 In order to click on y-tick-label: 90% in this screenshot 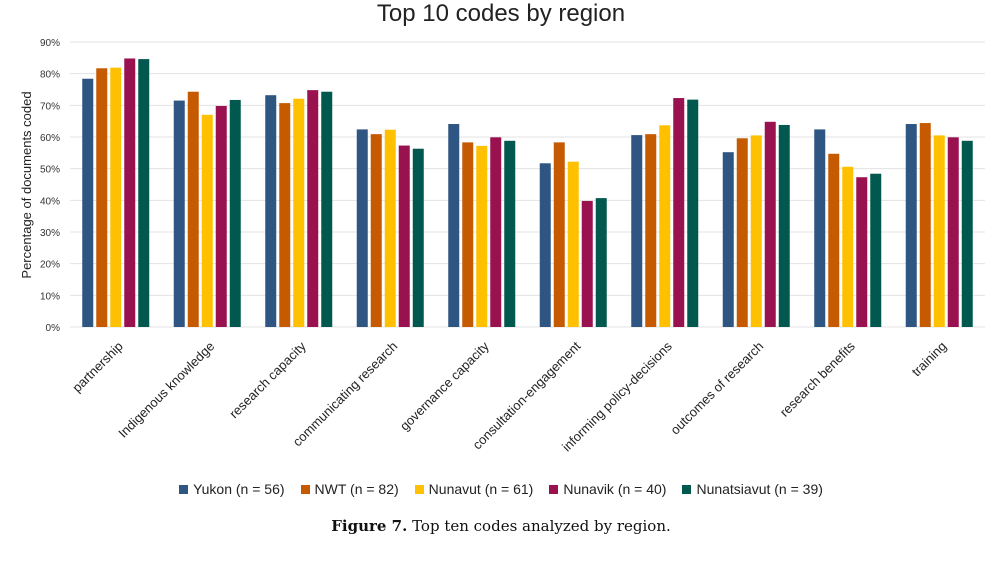, I will do `click(50, 43)`.